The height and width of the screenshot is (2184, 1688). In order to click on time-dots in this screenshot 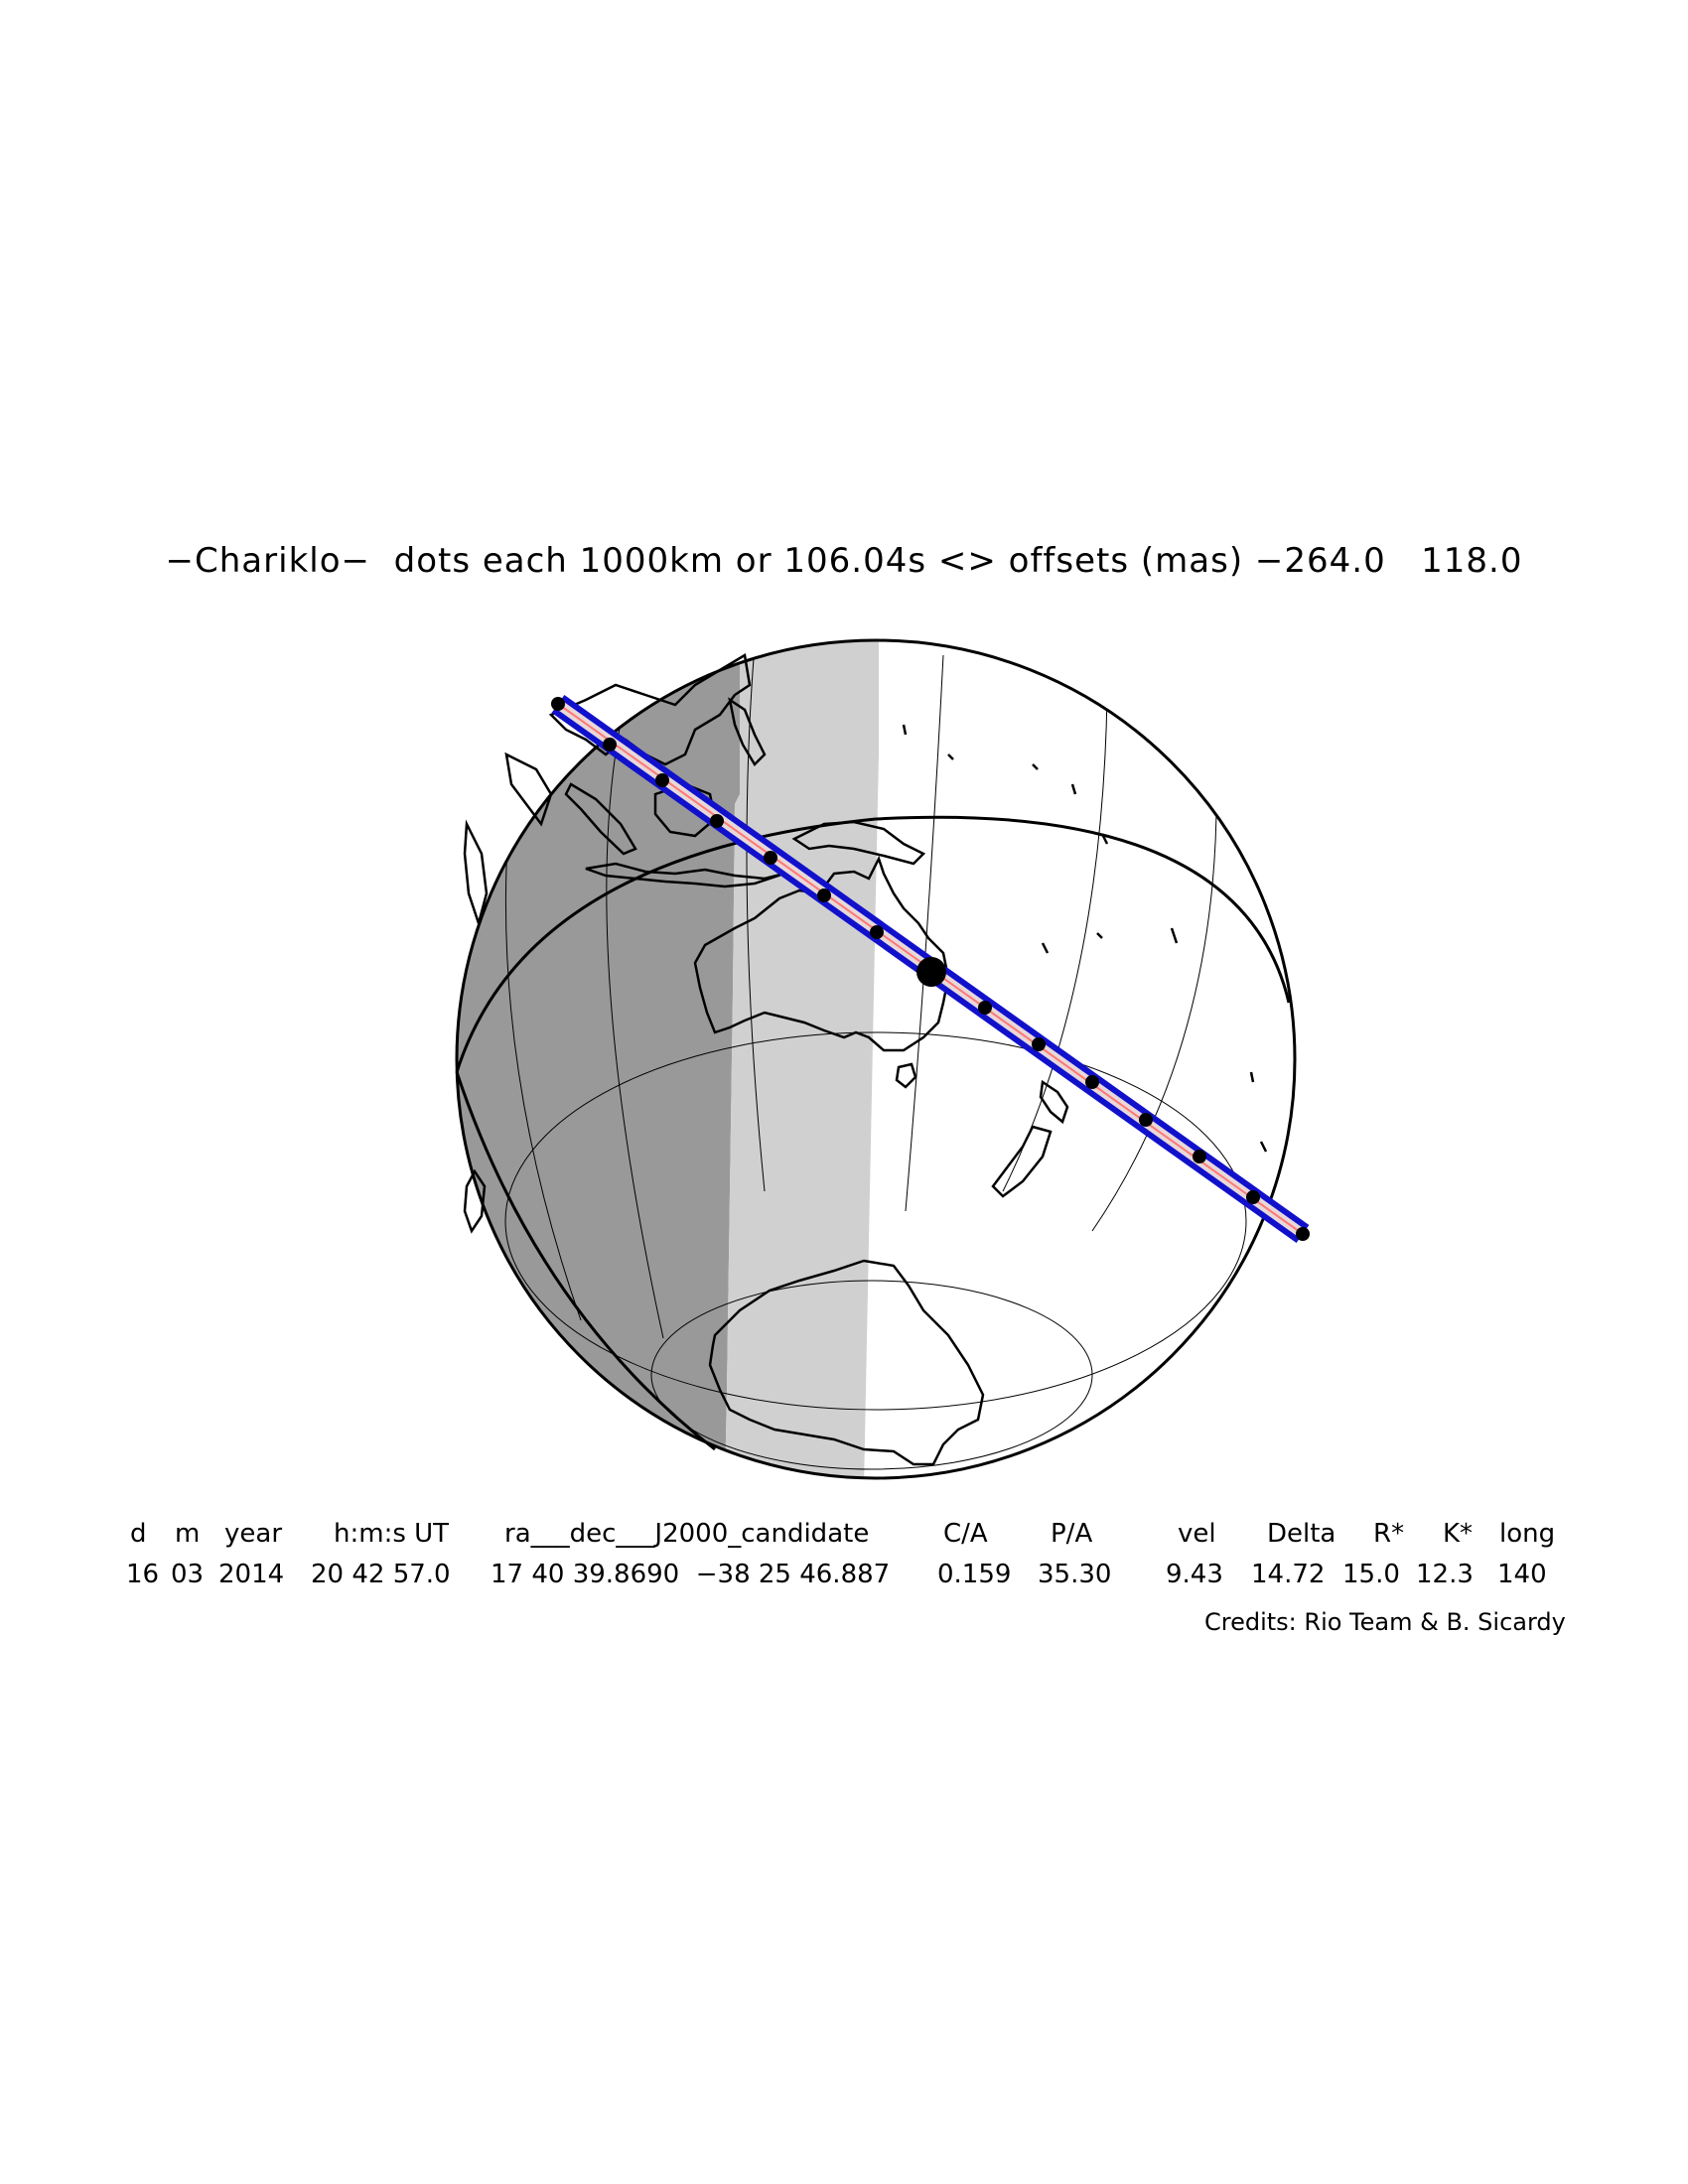, I will do `click(930, 969)`.